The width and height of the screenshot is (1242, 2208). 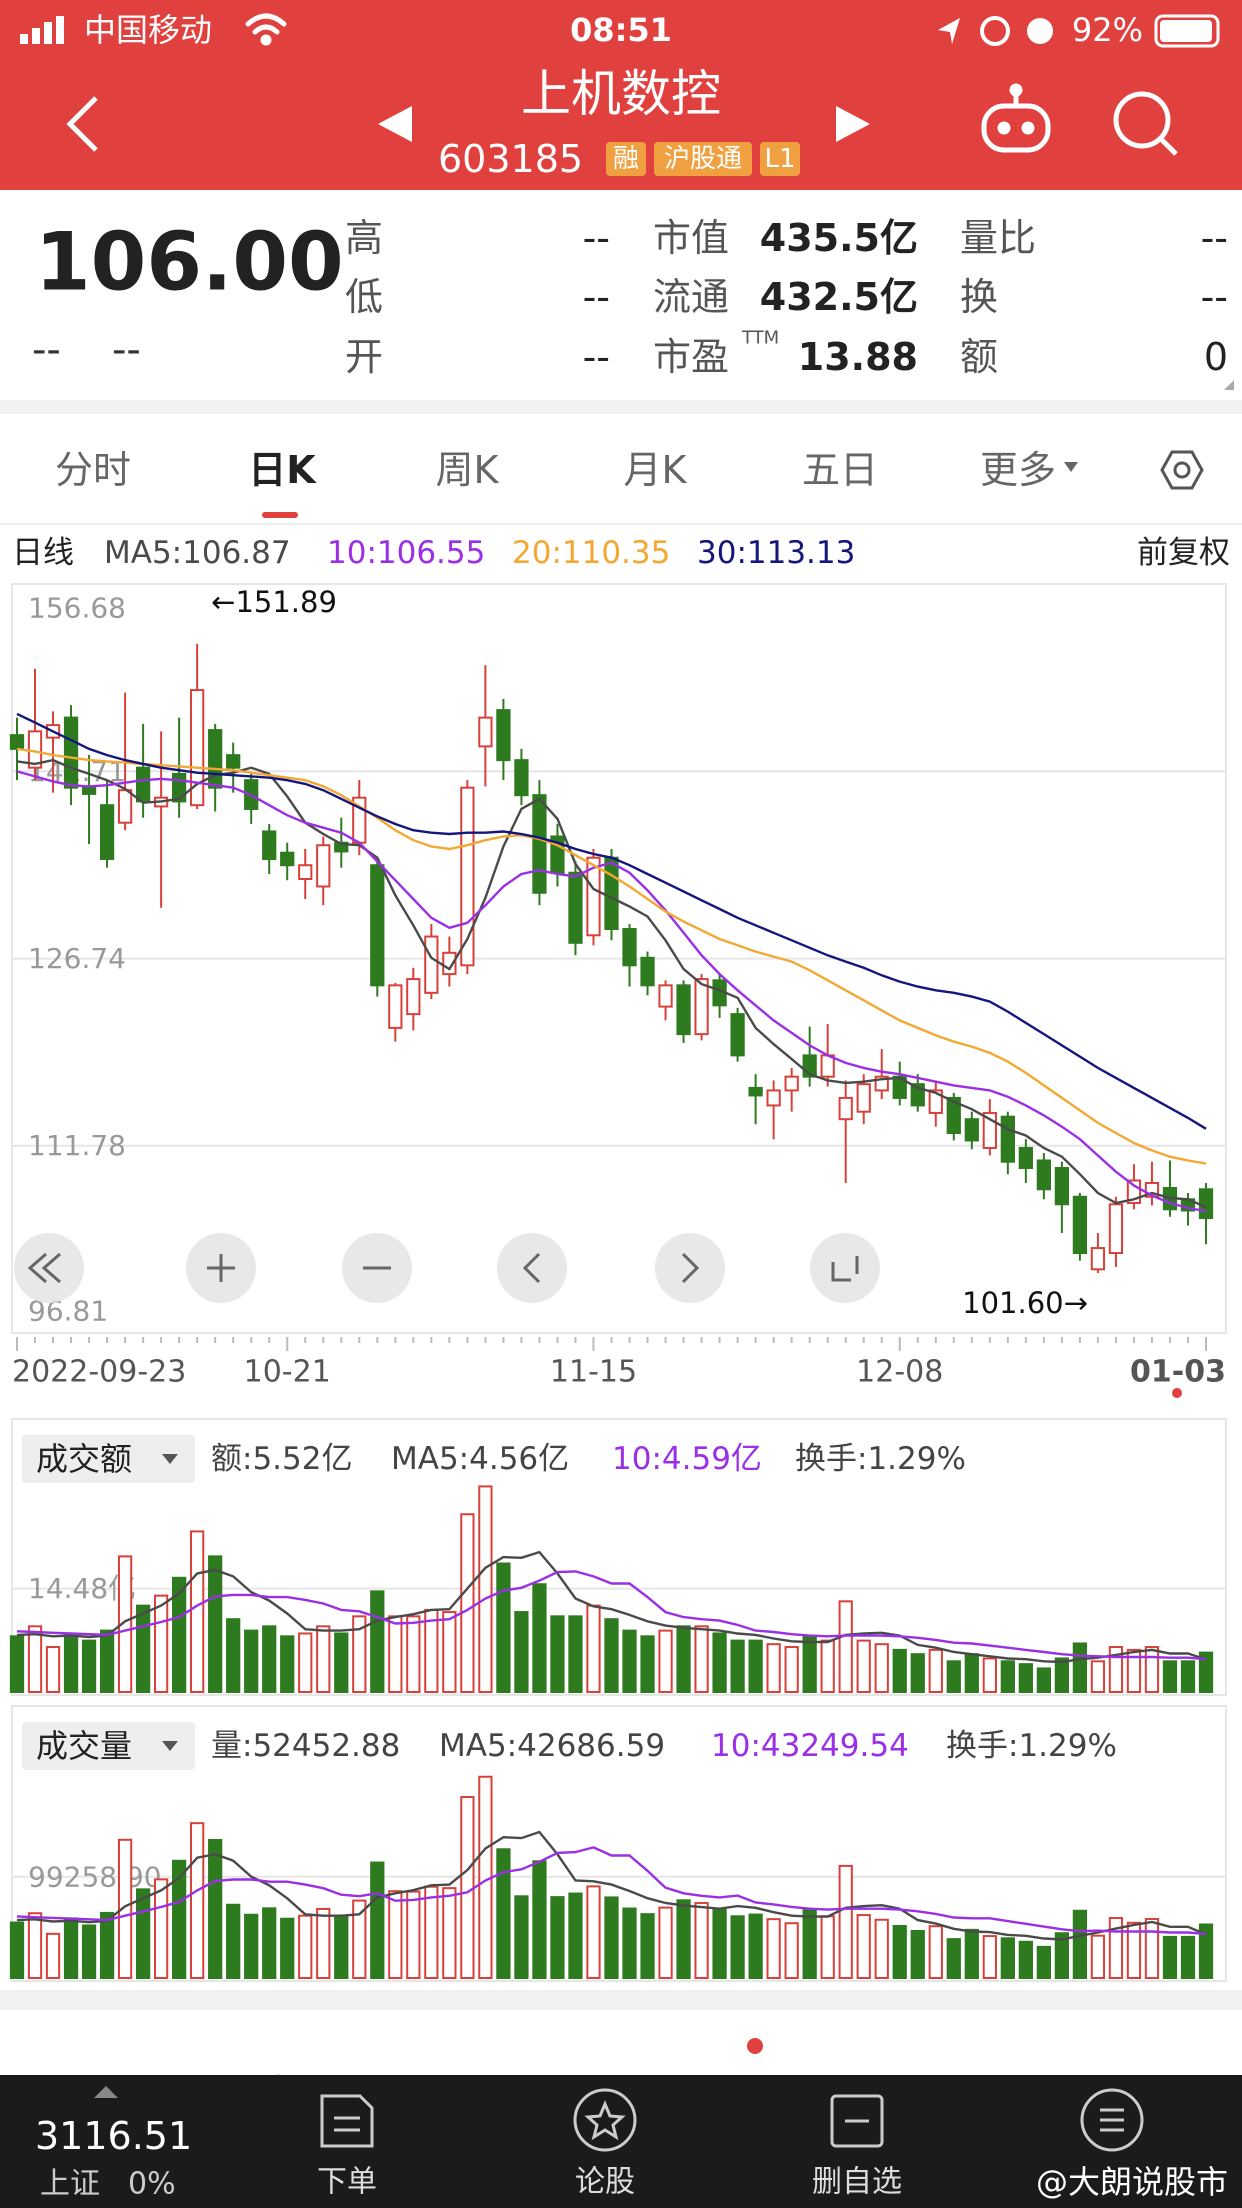 I want to click on search-button, so click(x=1145, y=123).